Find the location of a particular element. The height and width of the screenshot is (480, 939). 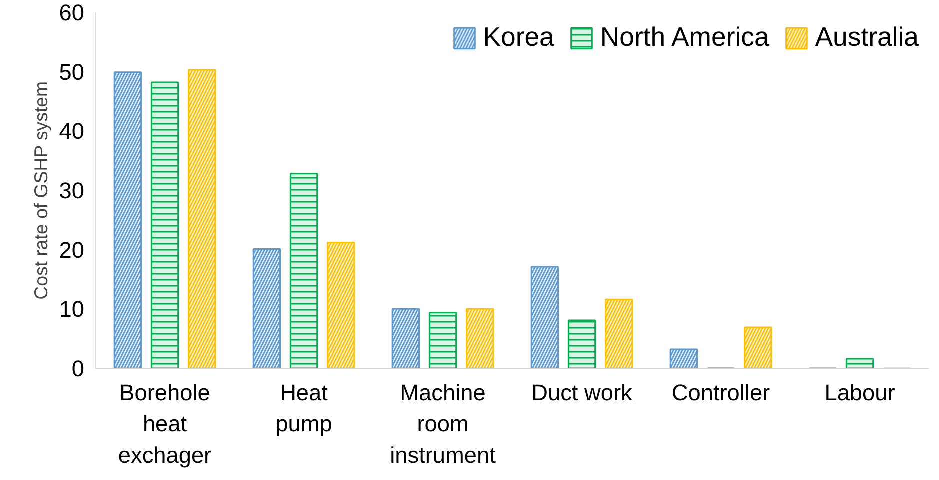

legend-label: Korea is located at coordinates (518, 37).